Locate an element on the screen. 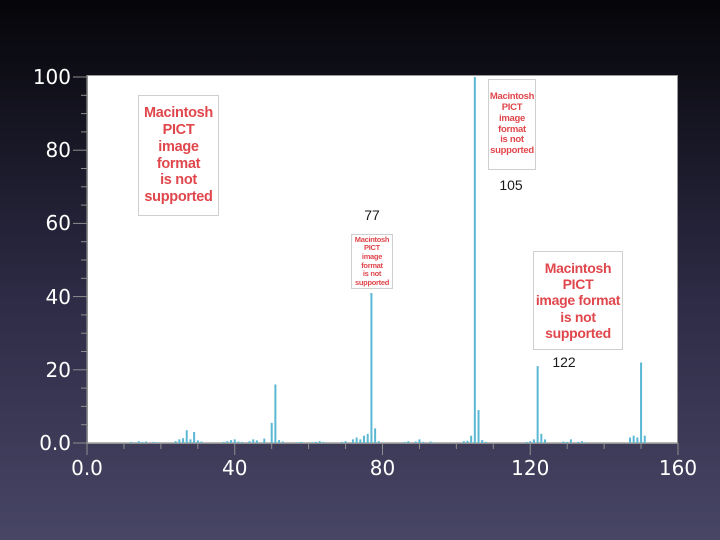 This screenshot has height=540, width=720. x-tick-label: 40 is located at coordinates (235, 468).